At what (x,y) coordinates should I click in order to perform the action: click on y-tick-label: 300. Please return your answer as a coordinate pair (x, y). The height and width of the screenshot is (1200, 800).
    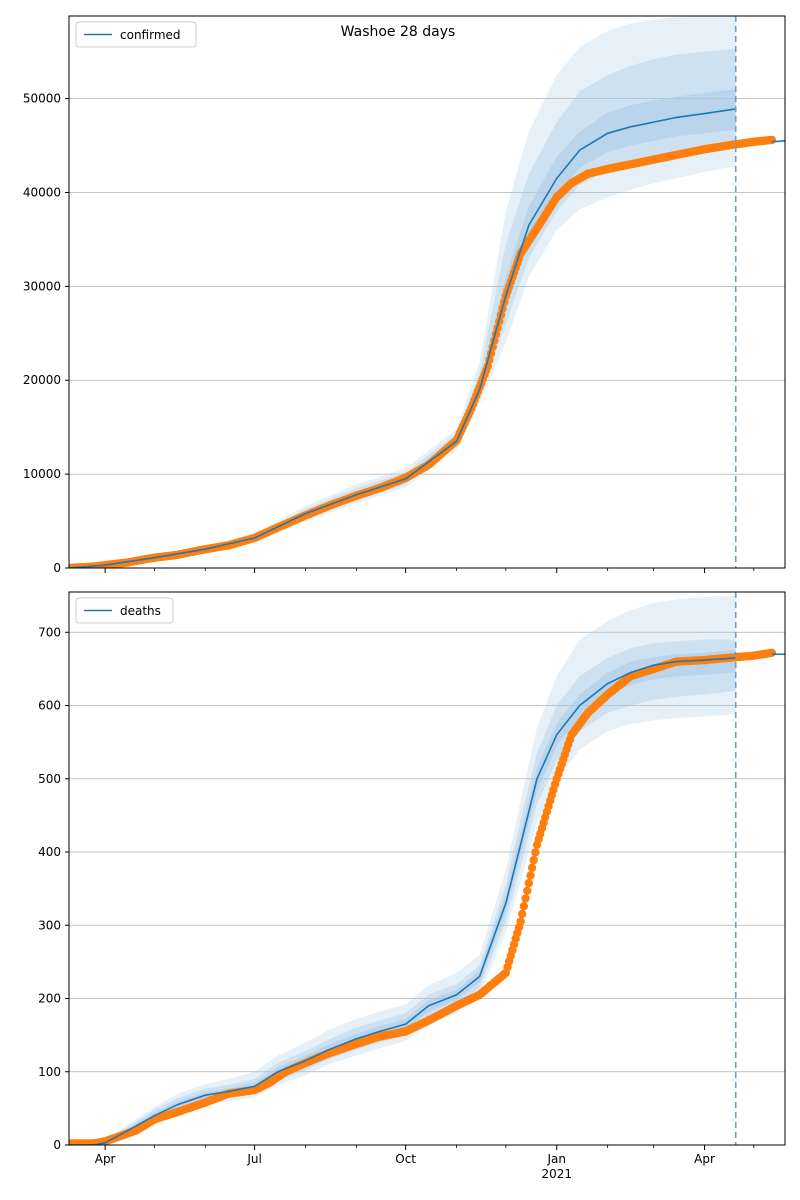
    Looking at the image, I should click on (49, 925).